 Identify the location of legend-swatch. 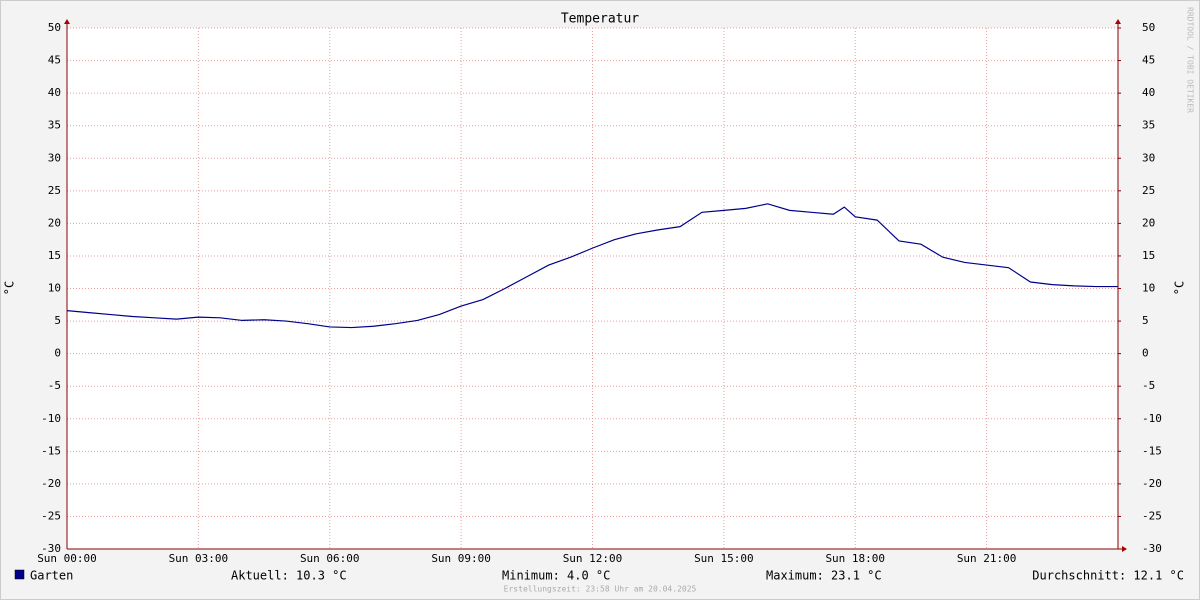
(19, 574).